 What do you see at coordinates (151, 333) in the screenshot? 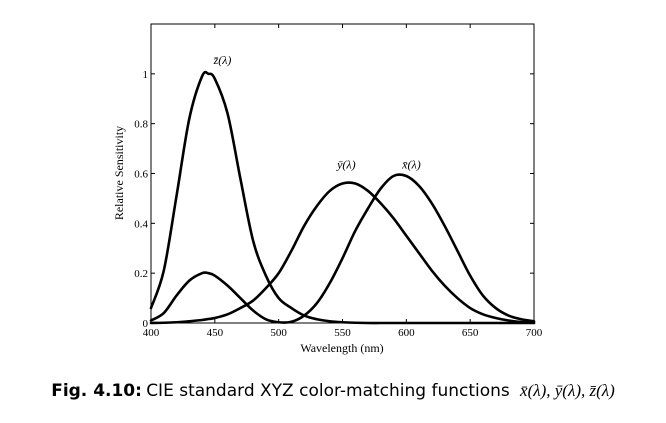
I see `x-tick-label: 400` at bounding box center [151, 333].